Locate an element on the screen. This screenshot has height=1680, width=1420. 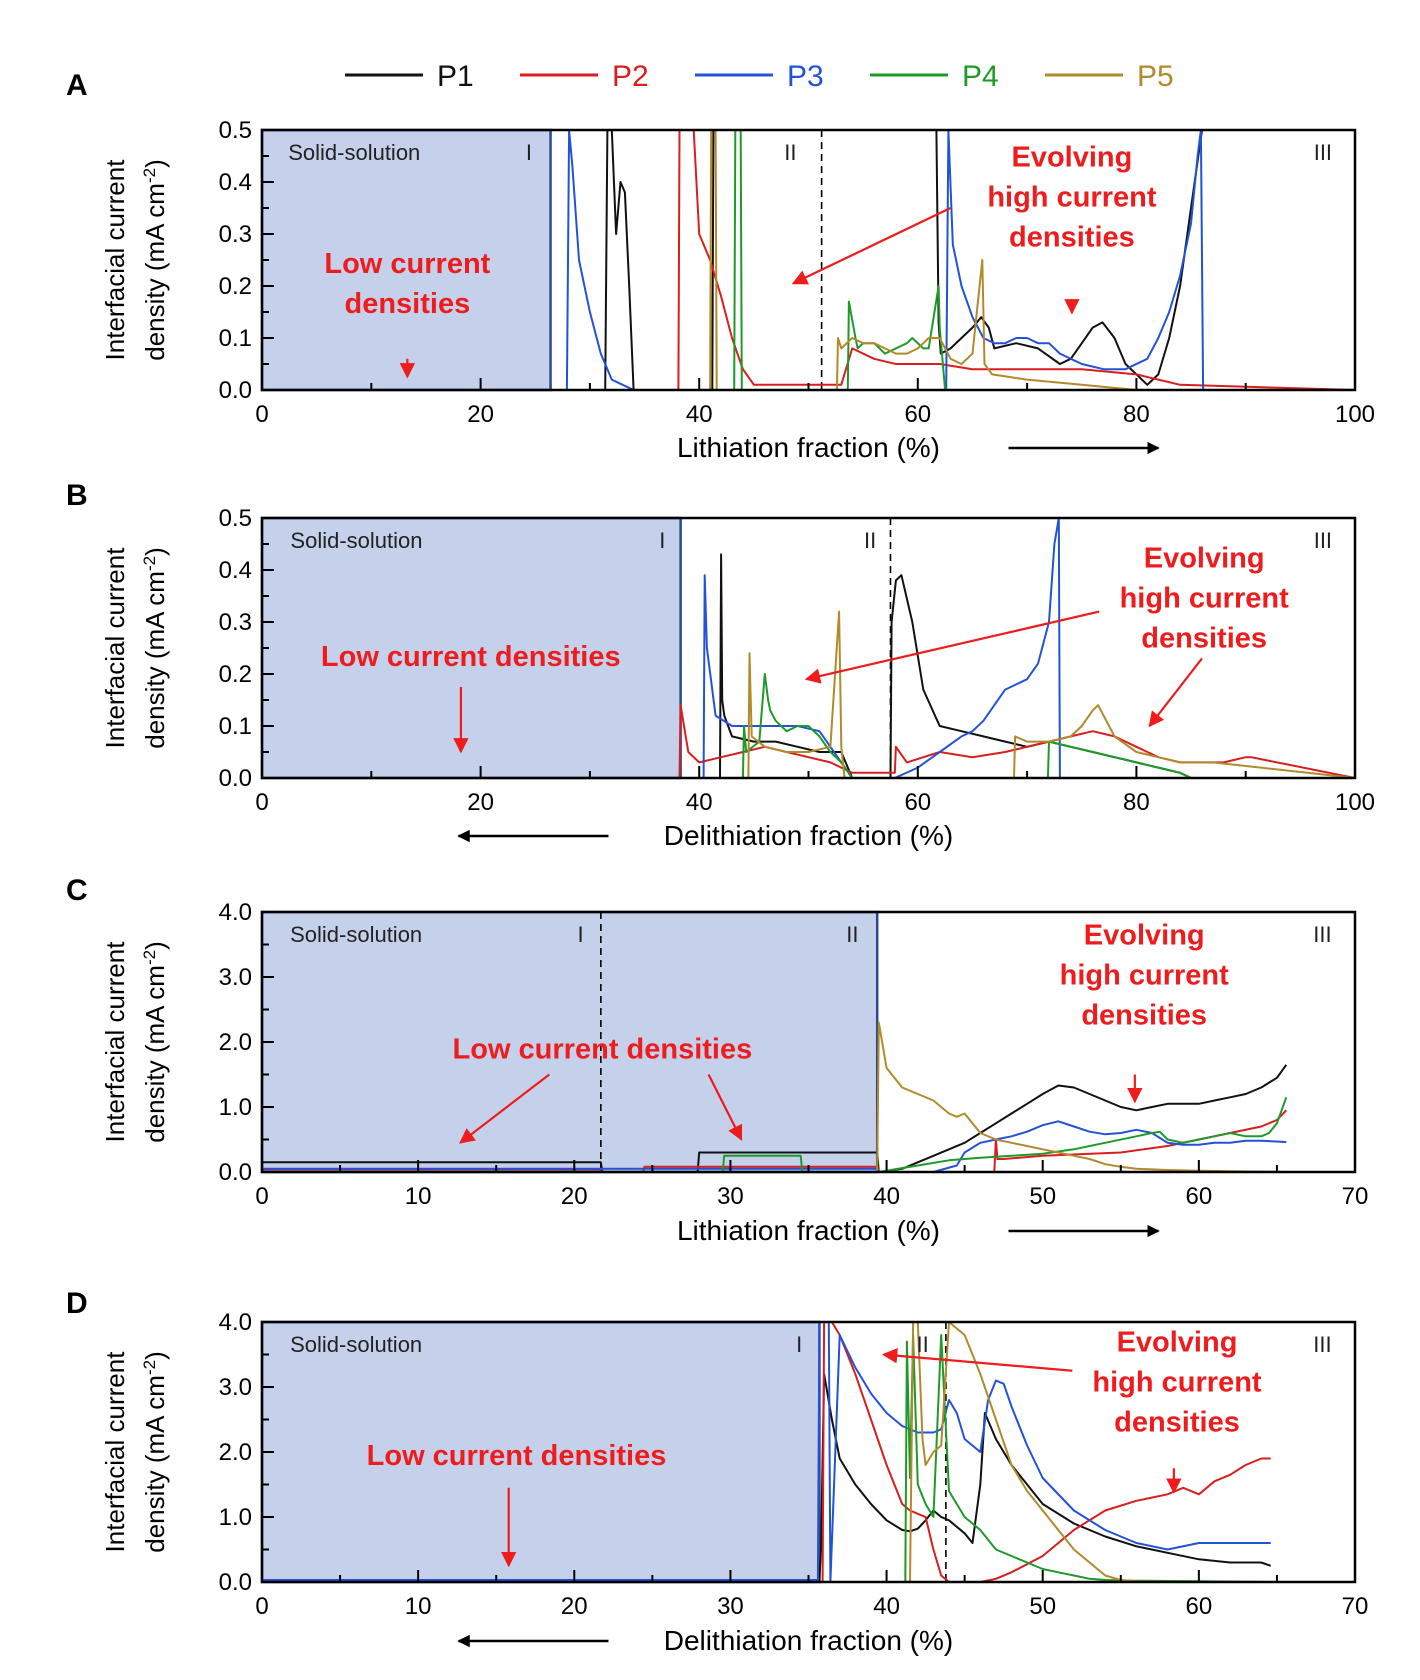
x-tick-label: 100 is located at coordinates (1355, 414).